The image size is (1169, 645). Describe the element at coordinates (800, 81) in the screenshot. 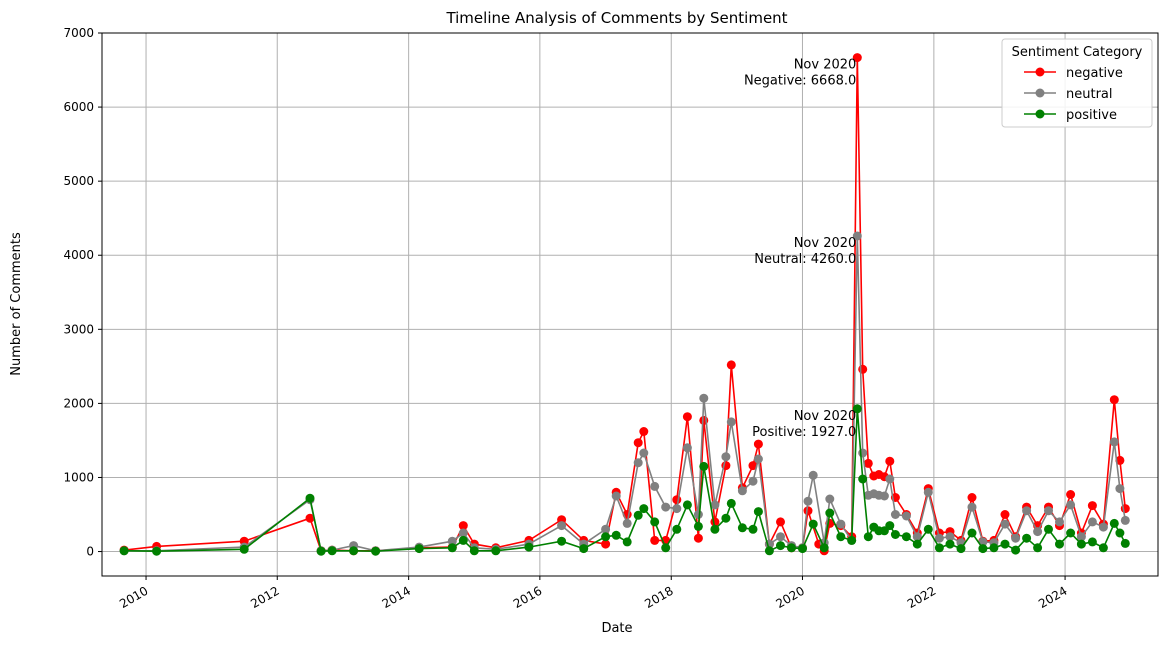

I see `annotation-value: Negative: 6668.0` at that location.